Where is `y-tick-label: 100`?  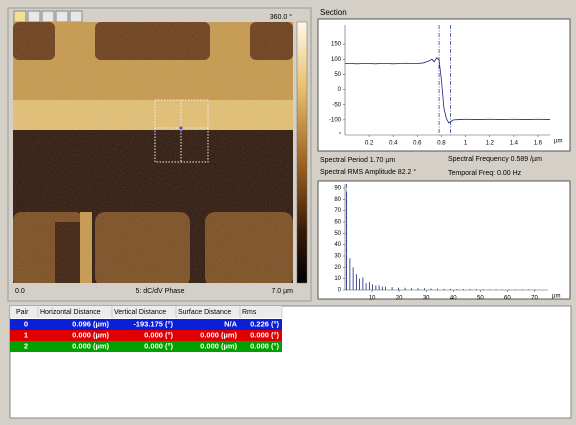
y-tick-label: 100 is located at coordinates (336, 60).